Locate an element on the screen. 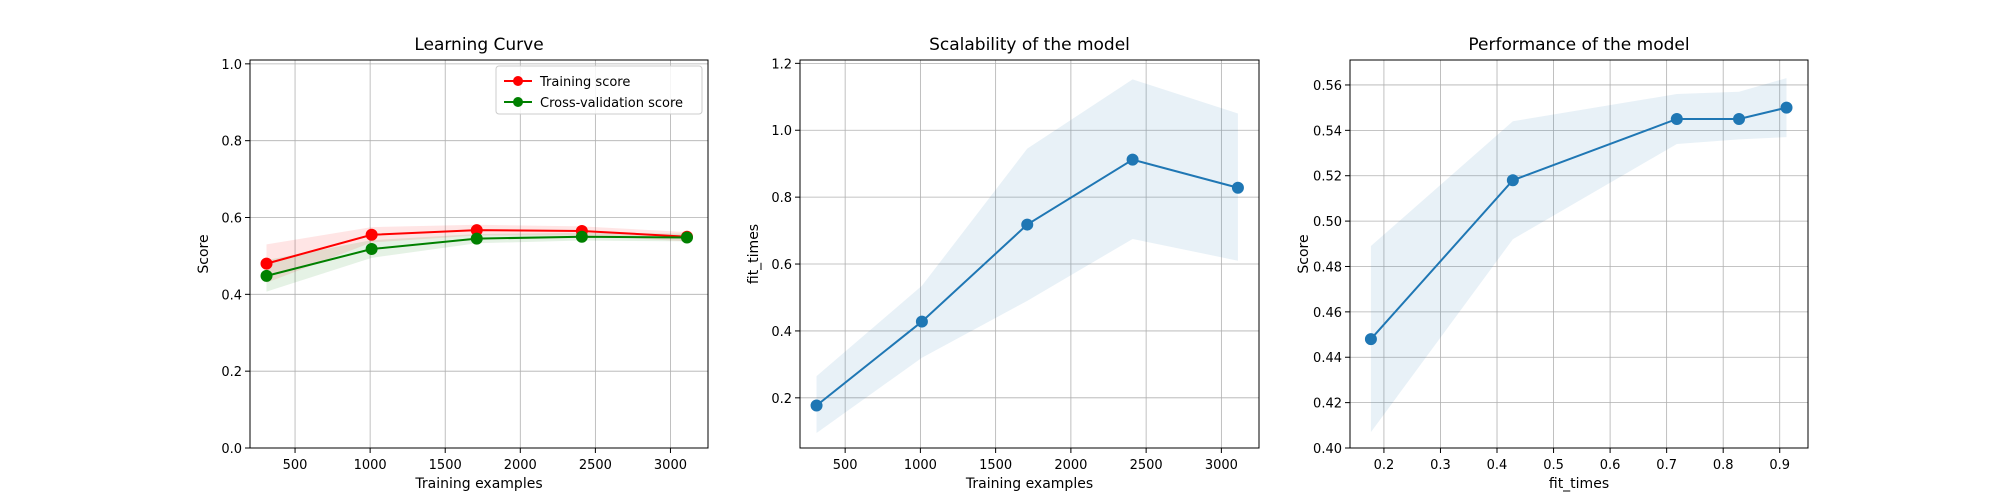 This screenshot has height=504, width=2000. y-axis-label: fit_times is located at coordinates (754, 254).